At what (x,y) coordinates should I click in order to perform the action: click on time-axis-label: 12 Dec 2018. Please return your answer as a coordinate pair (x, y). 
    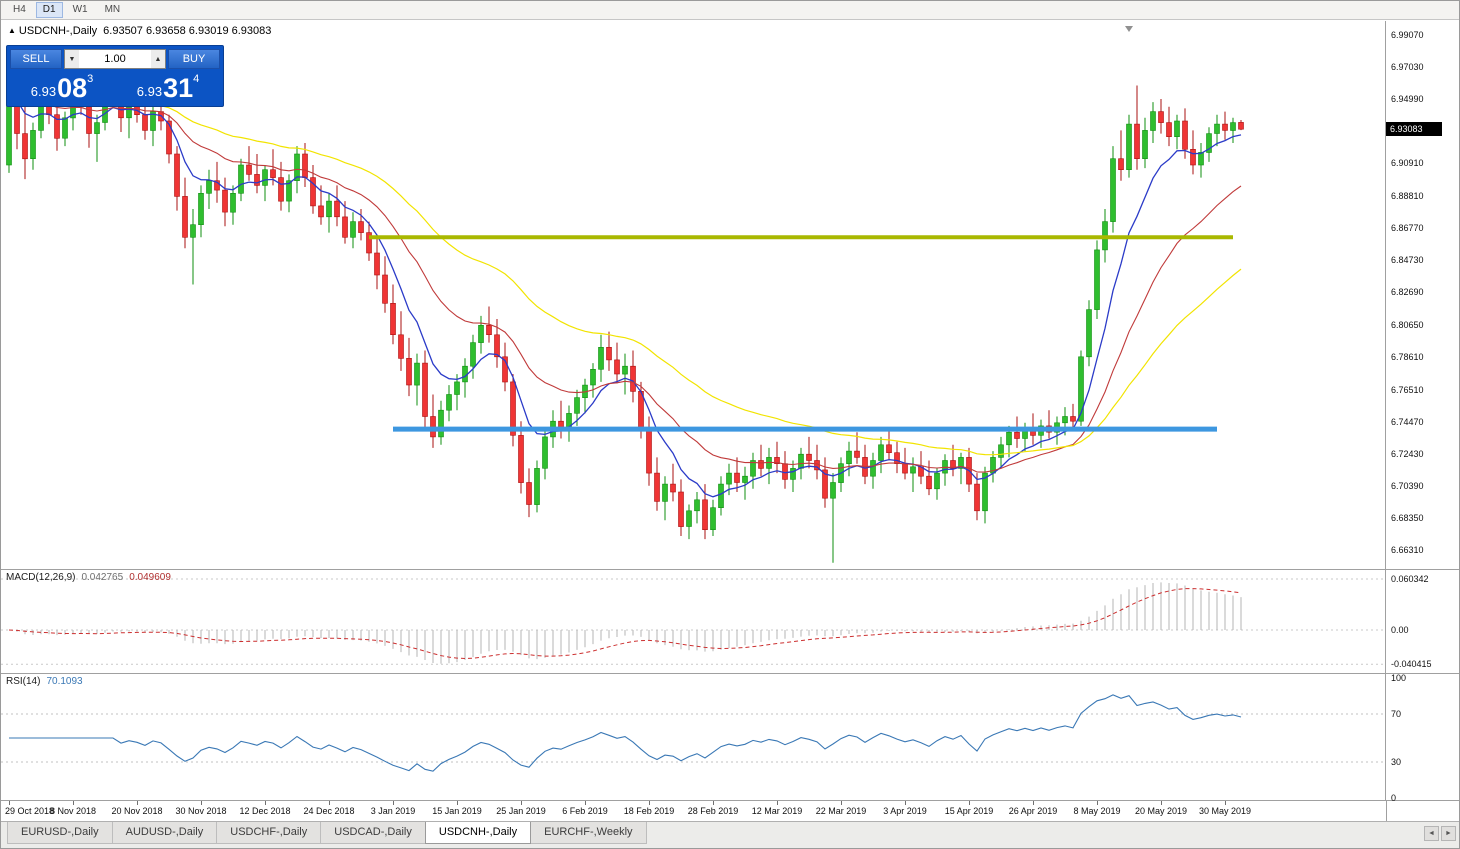
    Looking at the image, I should click on (265, 811).